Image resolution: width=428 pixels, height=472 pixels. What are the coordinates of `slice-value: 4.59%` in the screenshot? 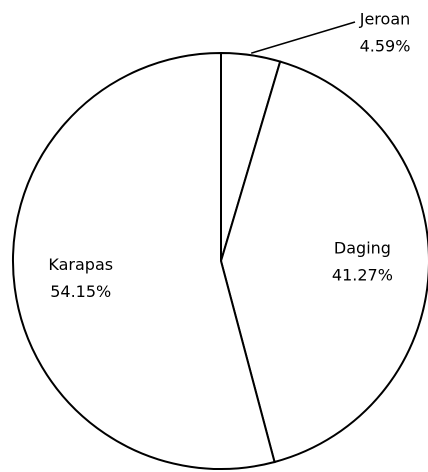 It's located at (385, 46).